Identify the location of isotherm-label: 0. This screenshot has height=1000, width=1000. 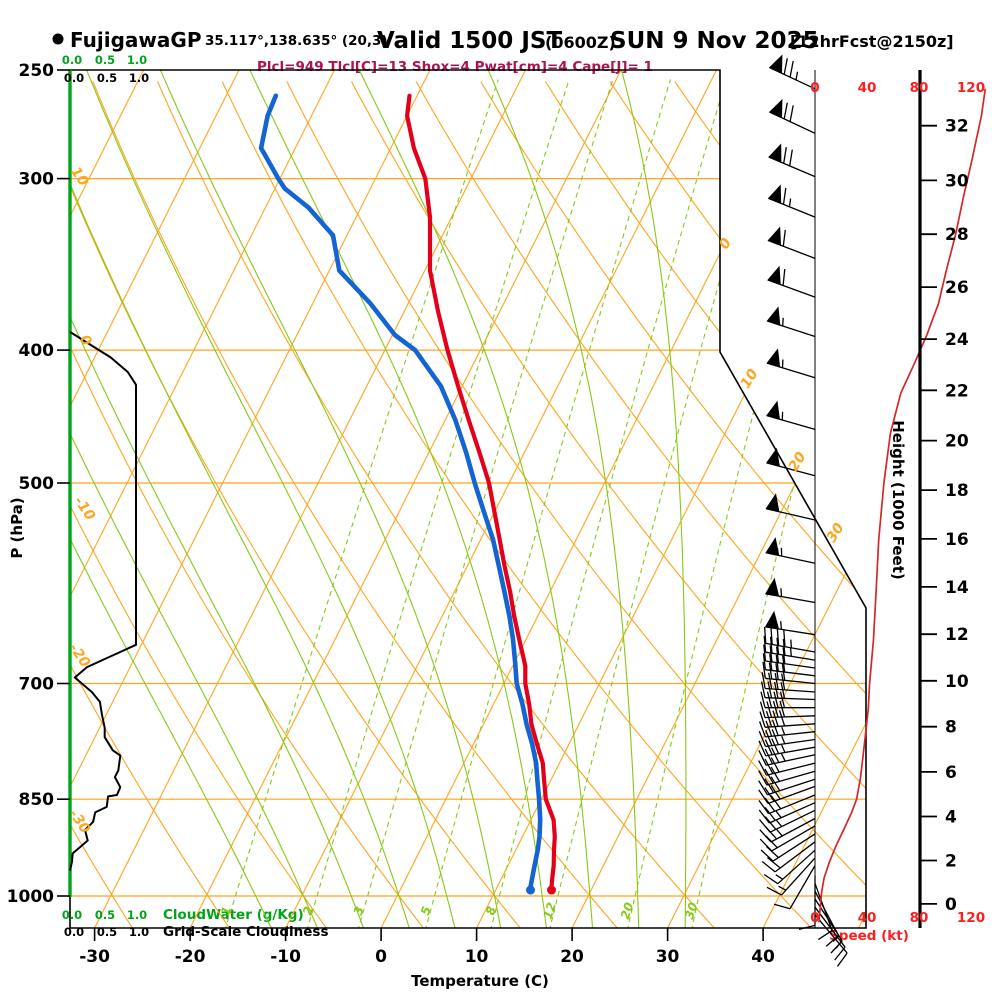
(725, 243).